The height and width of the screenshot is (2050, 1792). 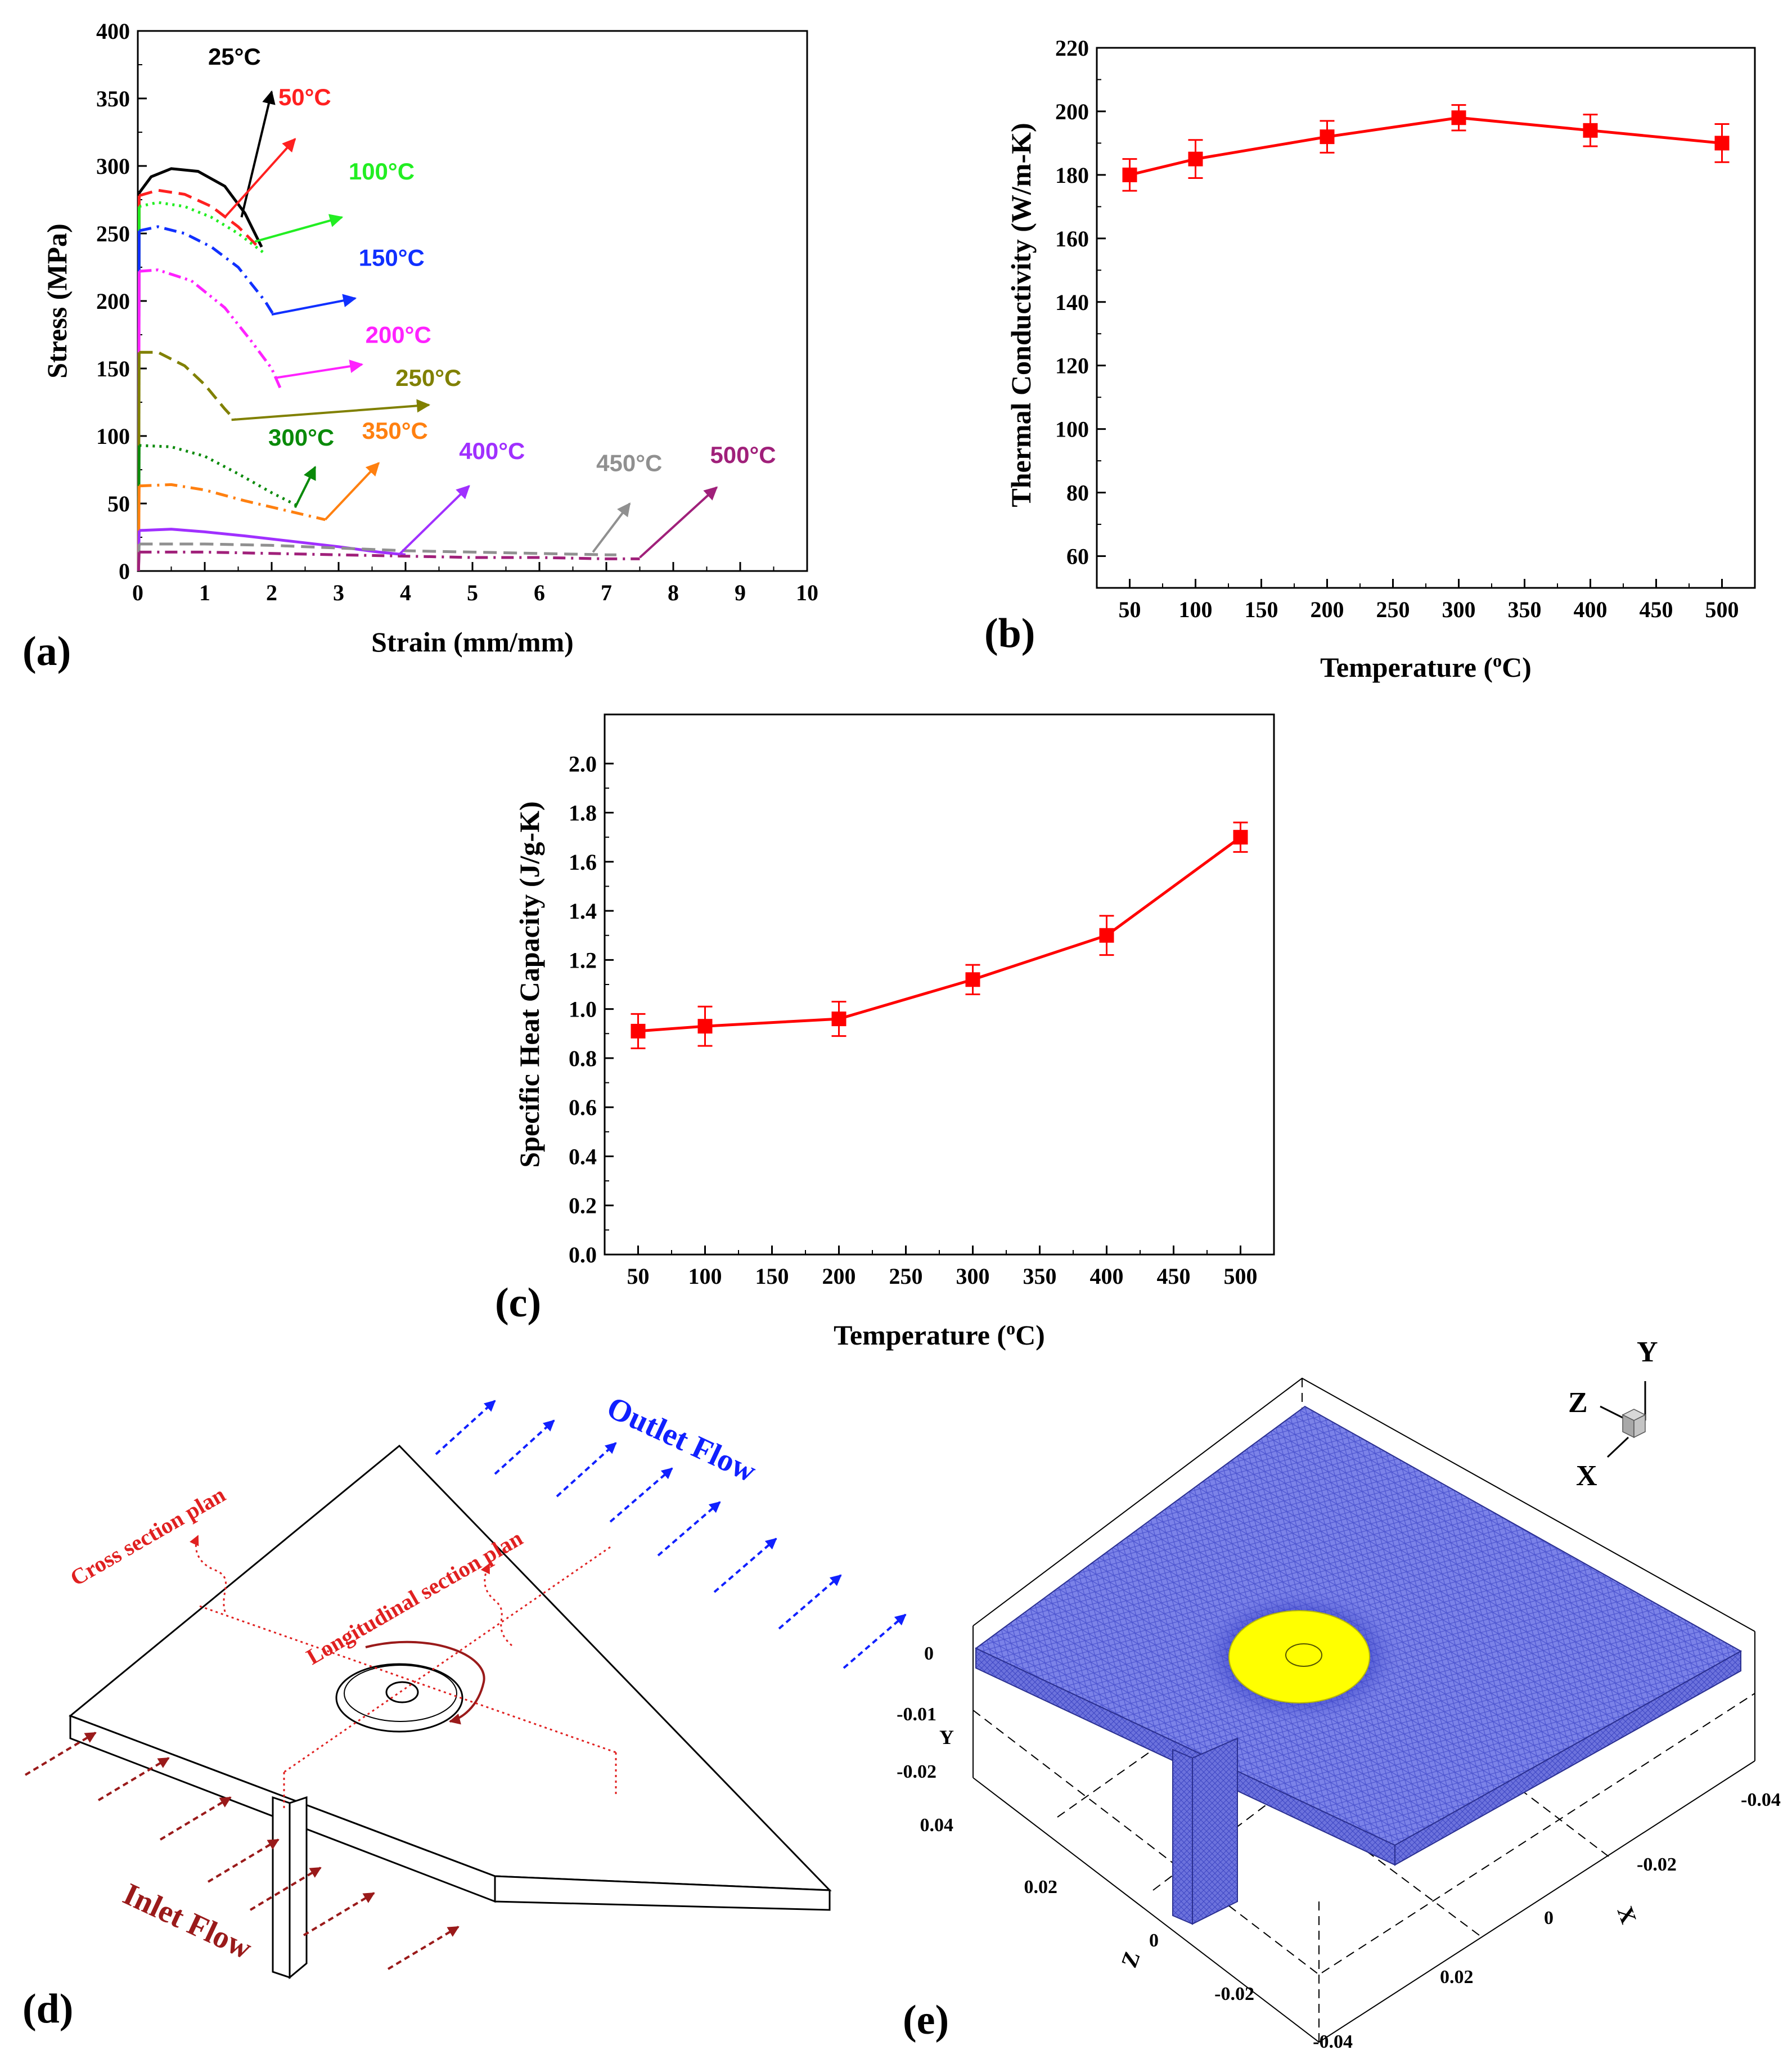 I want to click on y-tick-label: 50, so click(x=118, y=503).